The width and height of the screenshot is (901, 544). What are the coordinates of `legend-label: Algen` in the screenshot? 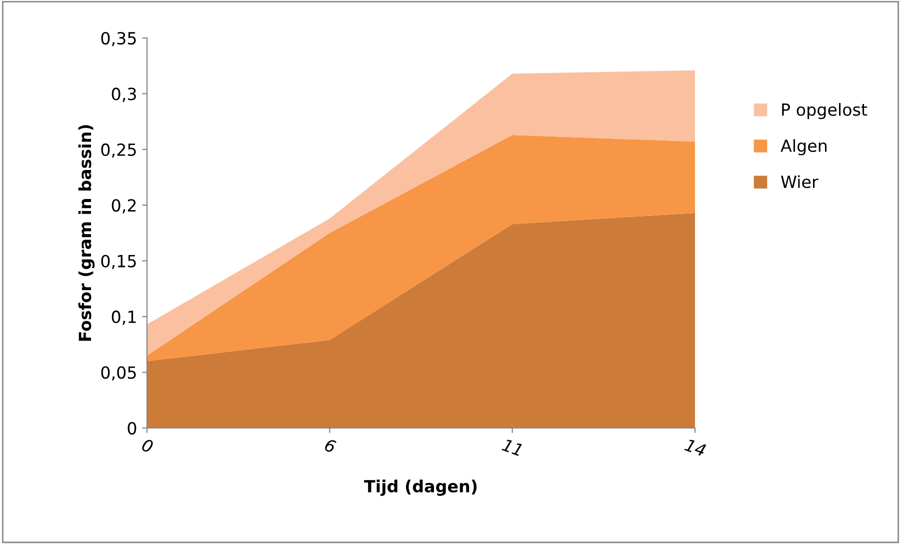 It's located at (803, 147).